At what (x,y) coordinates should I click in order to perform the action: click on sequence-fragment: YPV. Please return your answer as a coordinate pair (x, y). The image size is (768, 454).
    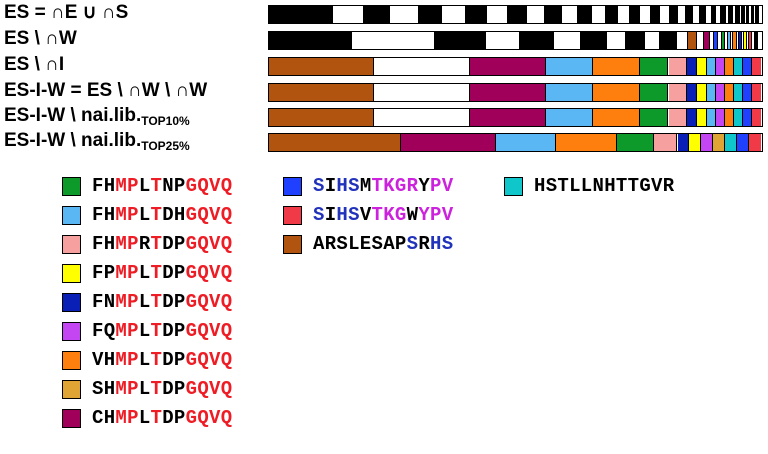
    Looking at the image, I should click on (436, 215).